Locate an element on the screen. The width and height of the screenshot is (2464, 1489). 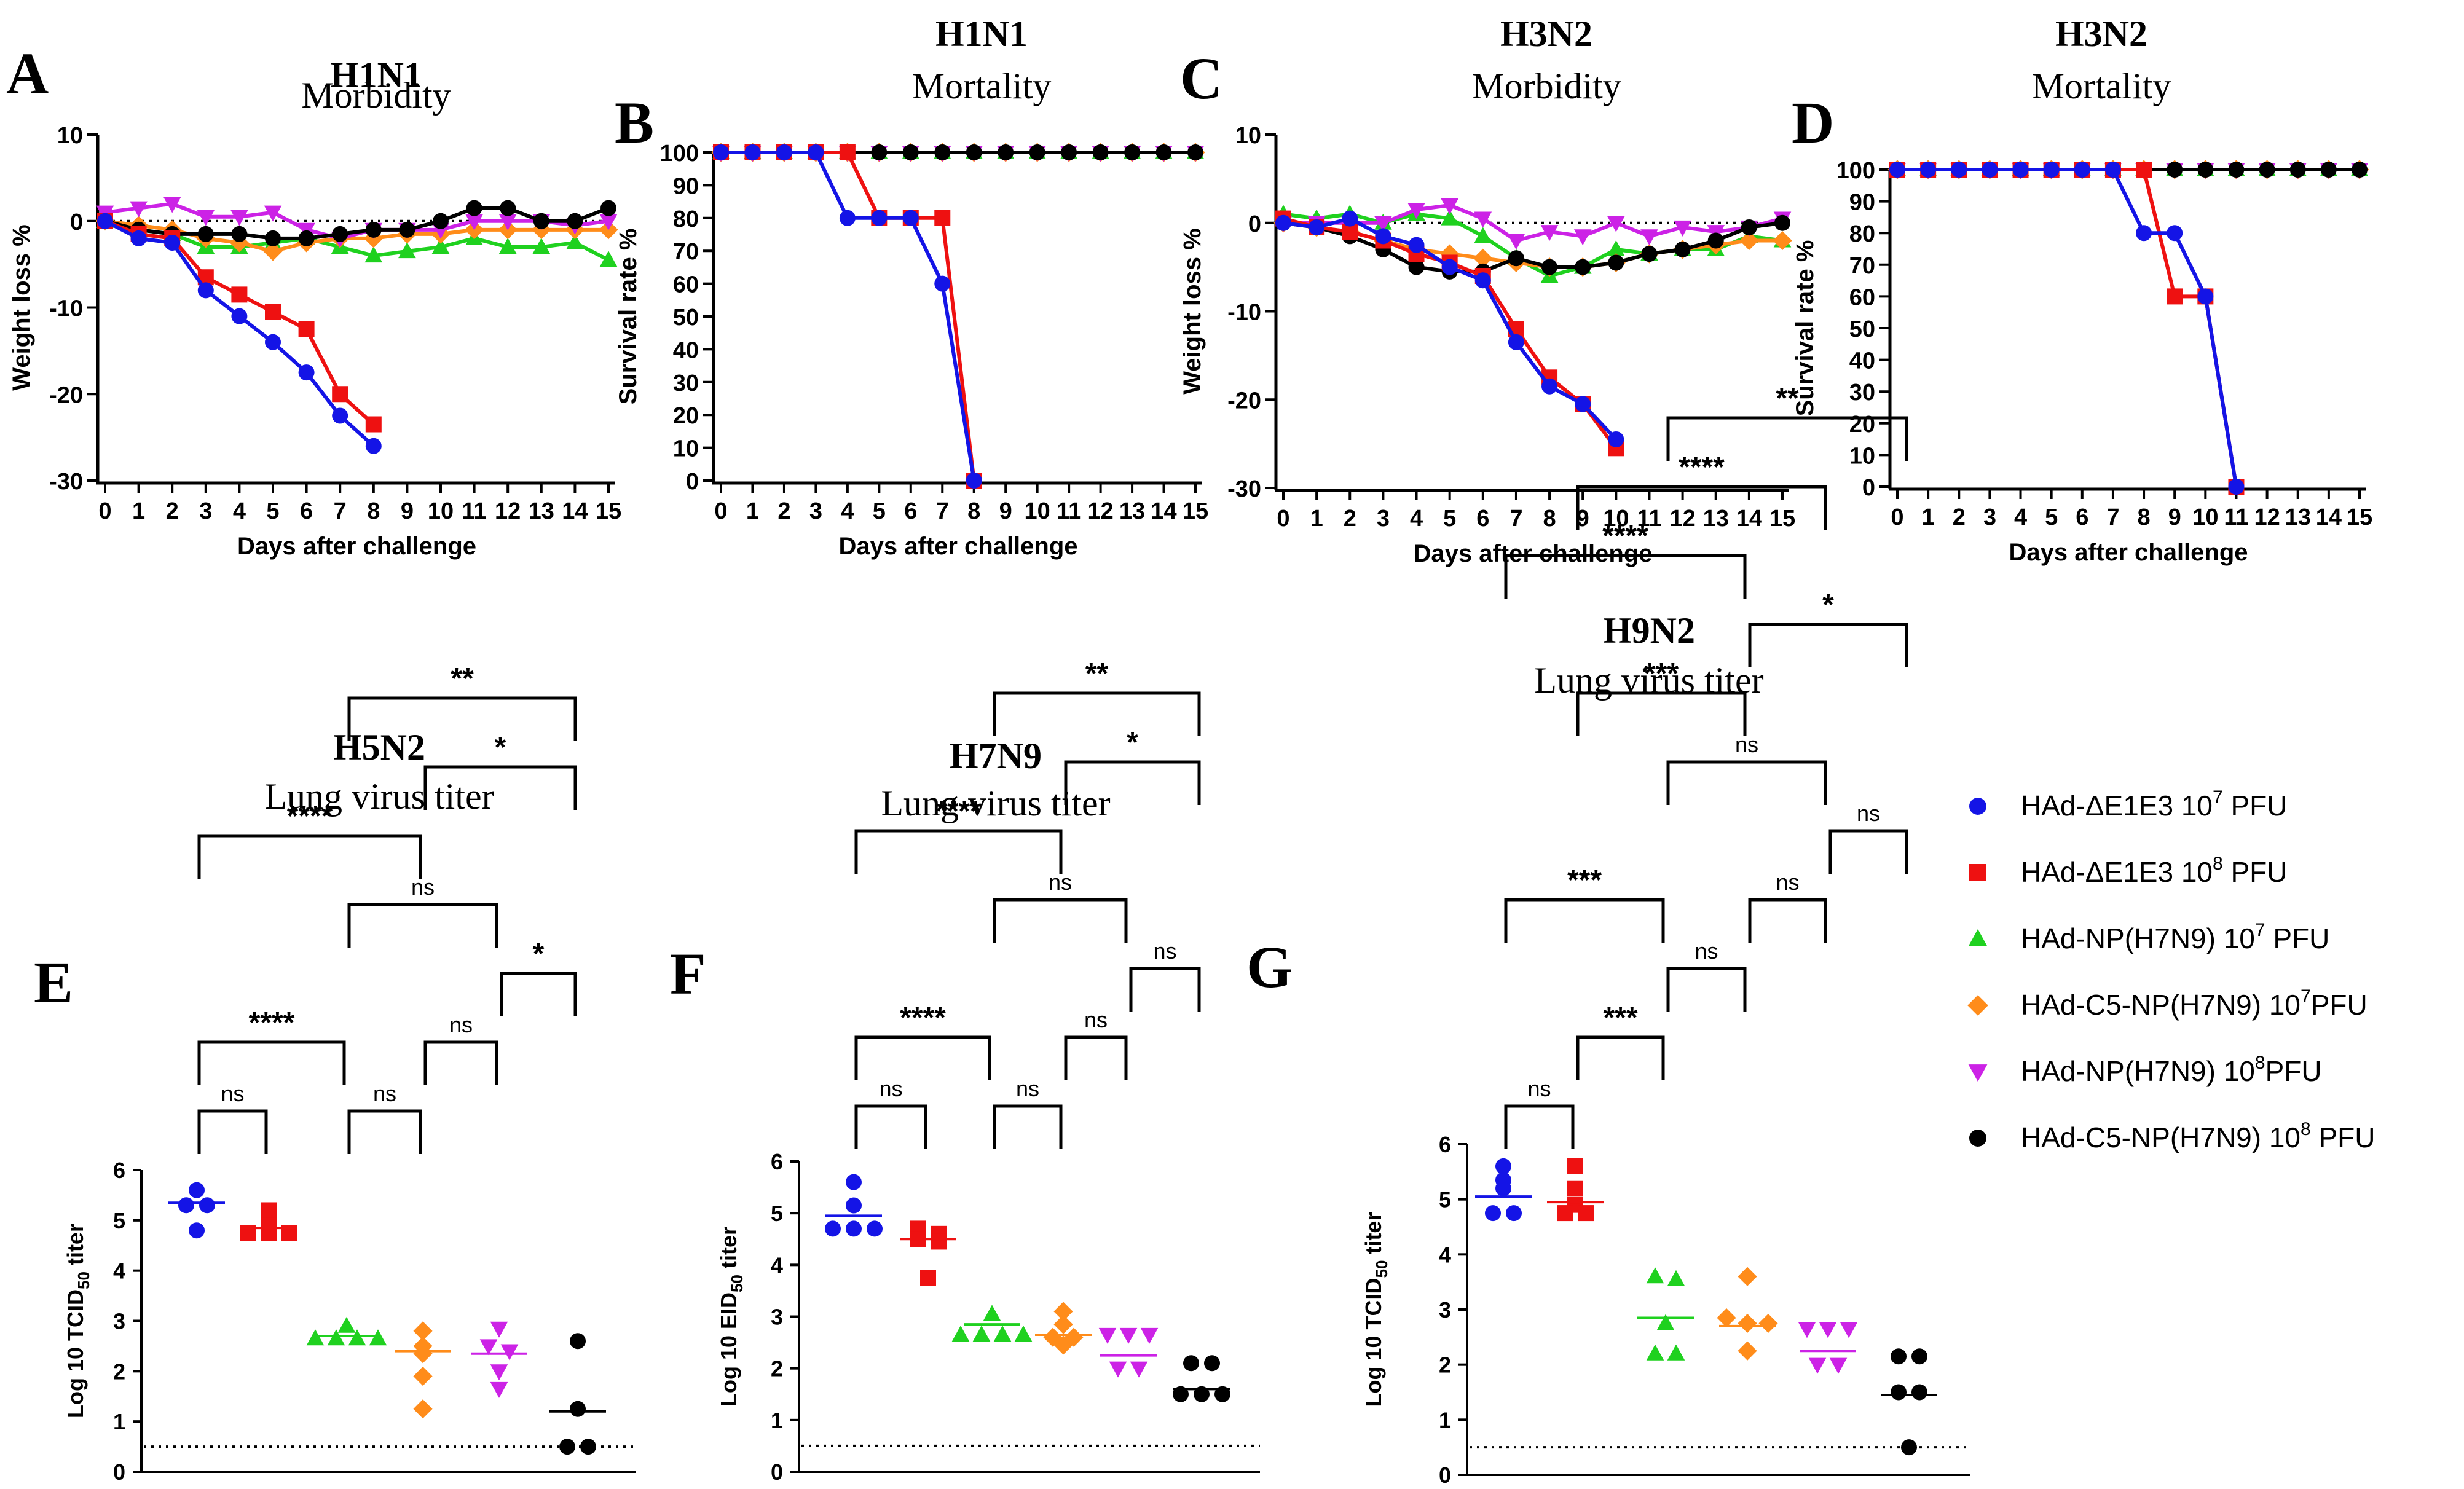
x-tick-label: 14 is located at coordinates (2329, 517).